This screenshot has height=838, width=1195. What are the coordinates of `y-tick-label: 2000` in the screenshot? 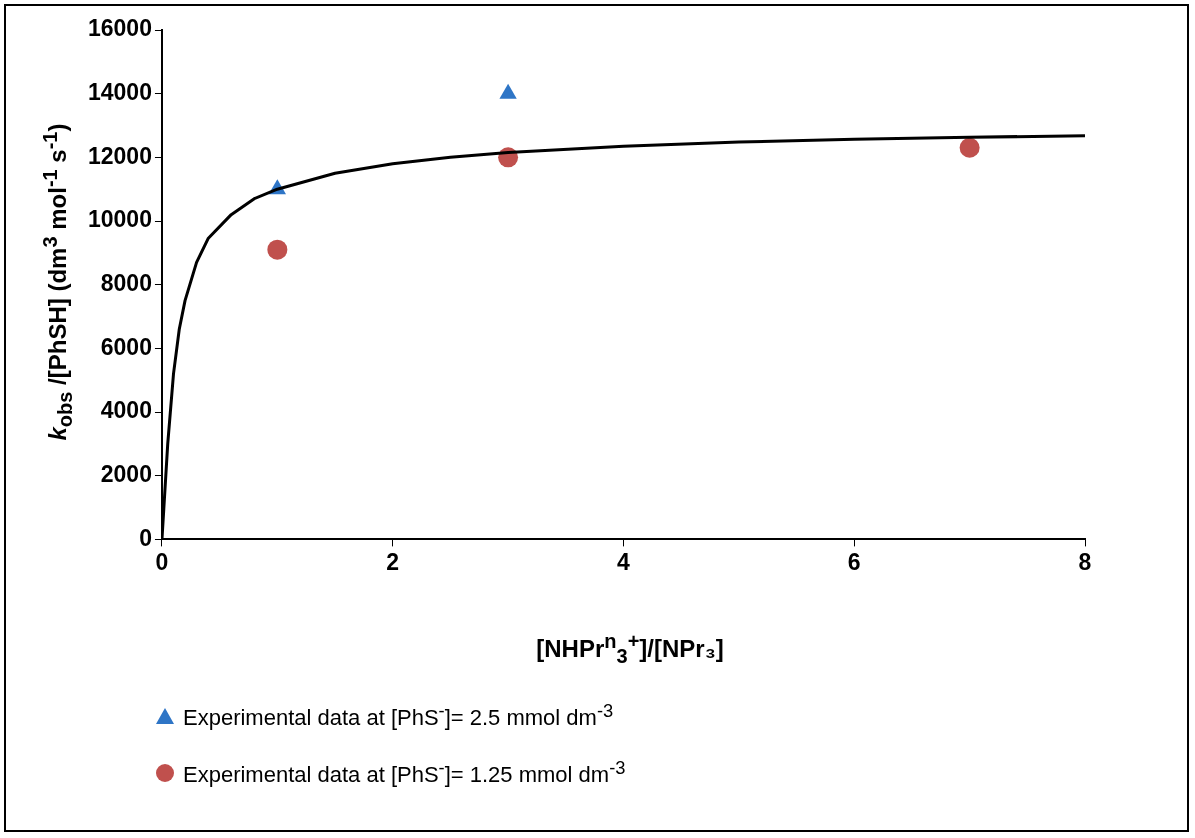 It's located at (126, 474).